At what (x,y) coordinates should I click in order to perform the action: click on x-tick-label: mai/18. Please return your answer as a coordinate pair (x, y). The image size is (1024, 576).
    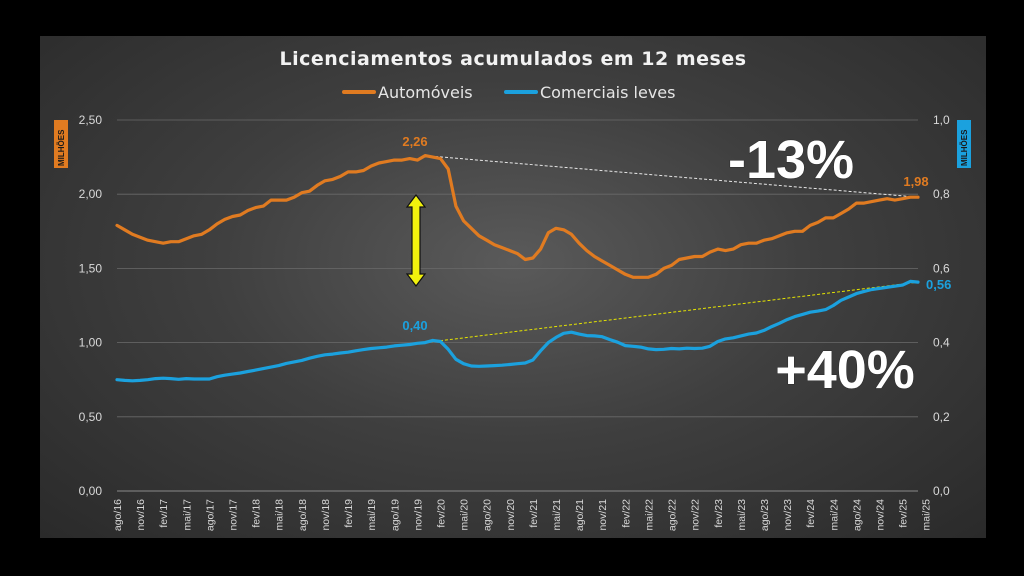
    Looking at the image, I should click on (280, 515).